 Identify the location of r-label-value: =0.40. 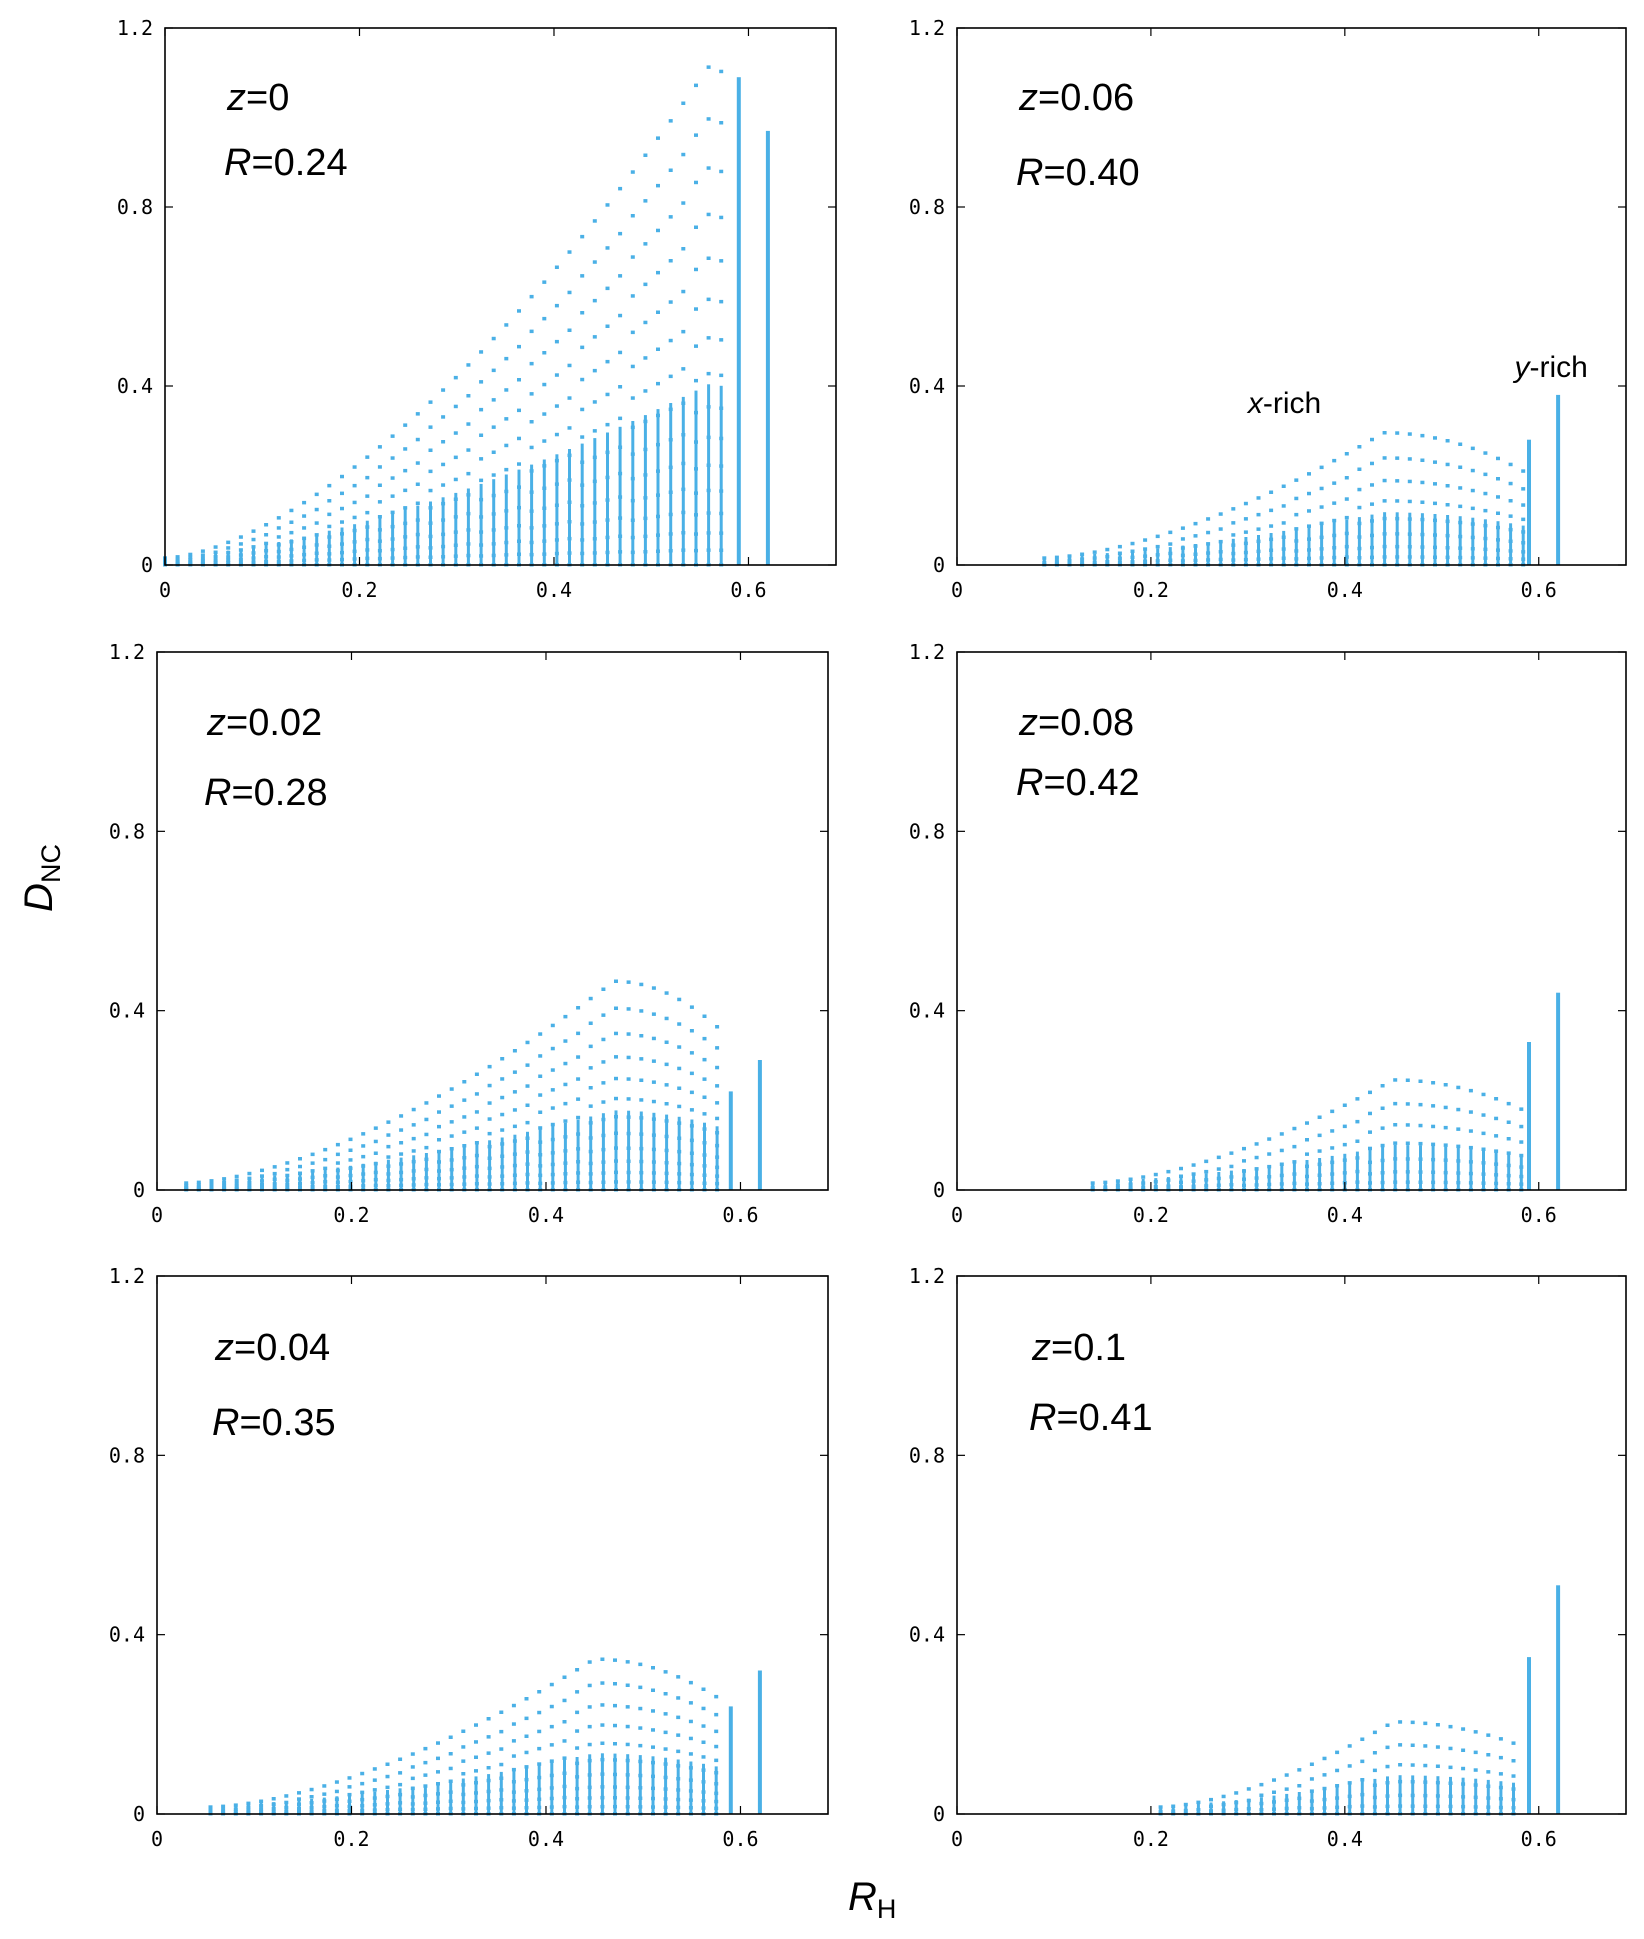
(1091, 173).